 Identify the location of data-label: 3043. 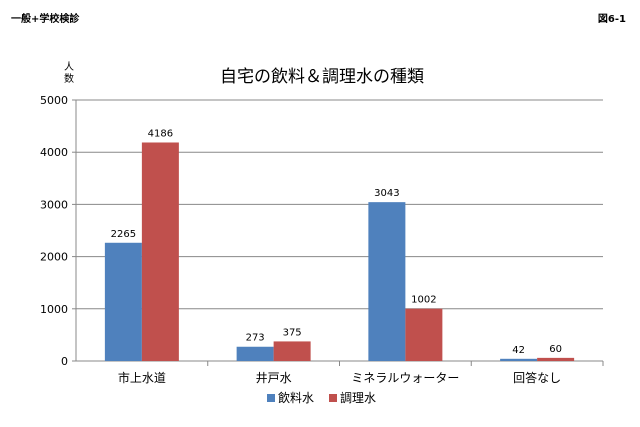
(386, 193).